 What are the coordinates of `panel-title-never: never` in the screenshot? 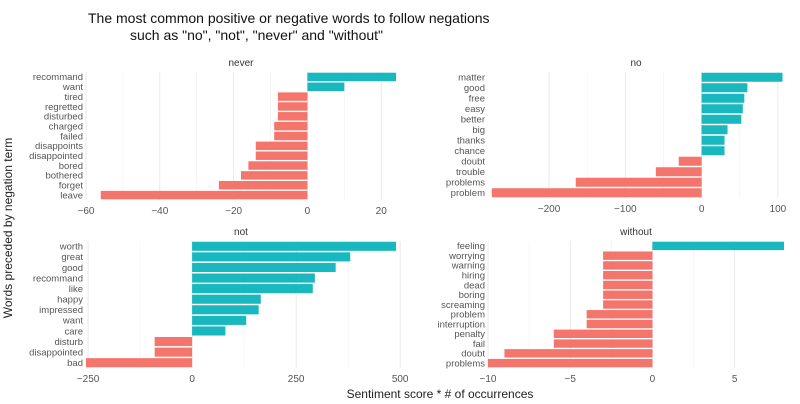 It's located at (241, 63).